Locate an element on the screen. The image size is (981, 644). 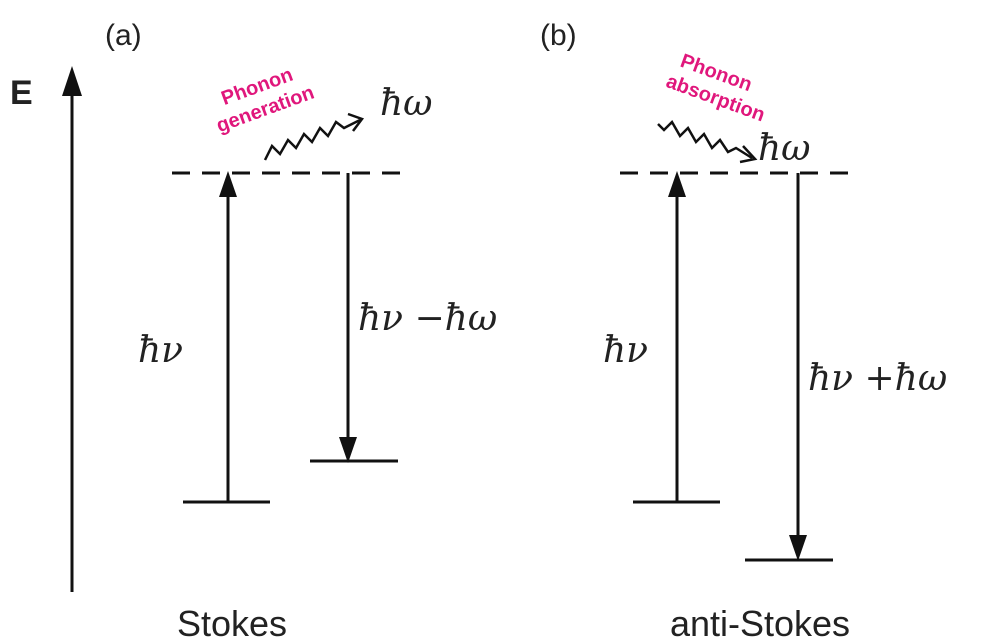
panel-tag: (b) is located at coordinates (558, 35).